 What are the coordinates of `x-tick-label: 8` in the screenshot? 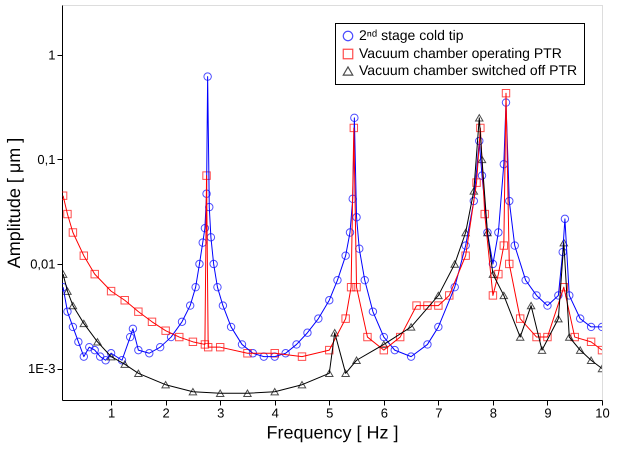 It's located at (494, 413).